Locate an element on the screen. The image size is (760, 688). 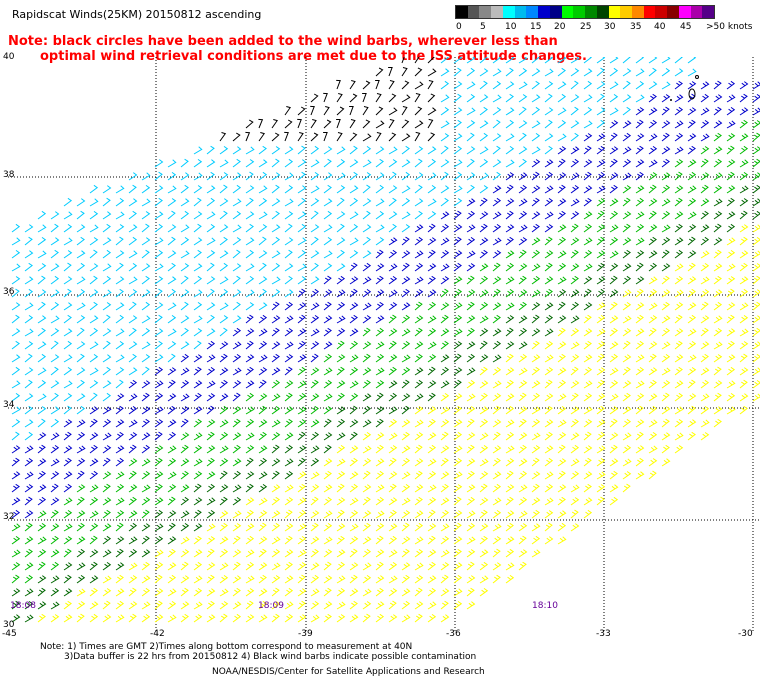
longitude-label: -36 is located at coordinates (453, 634).